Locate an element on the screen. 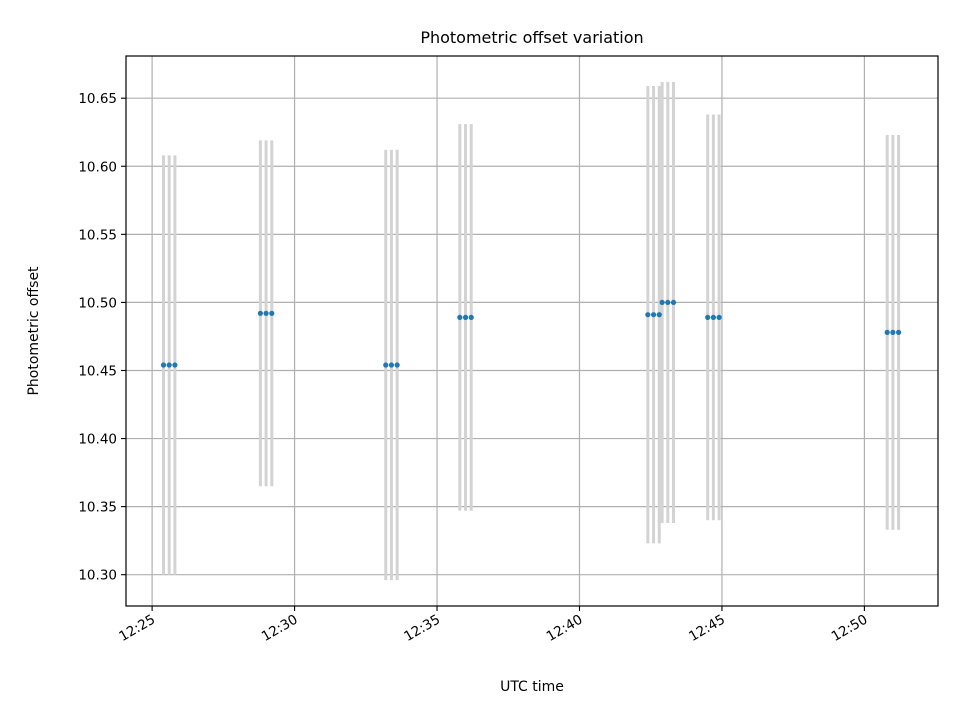  chart-title: Photometric offset variation is located at coordinates (531, 37).